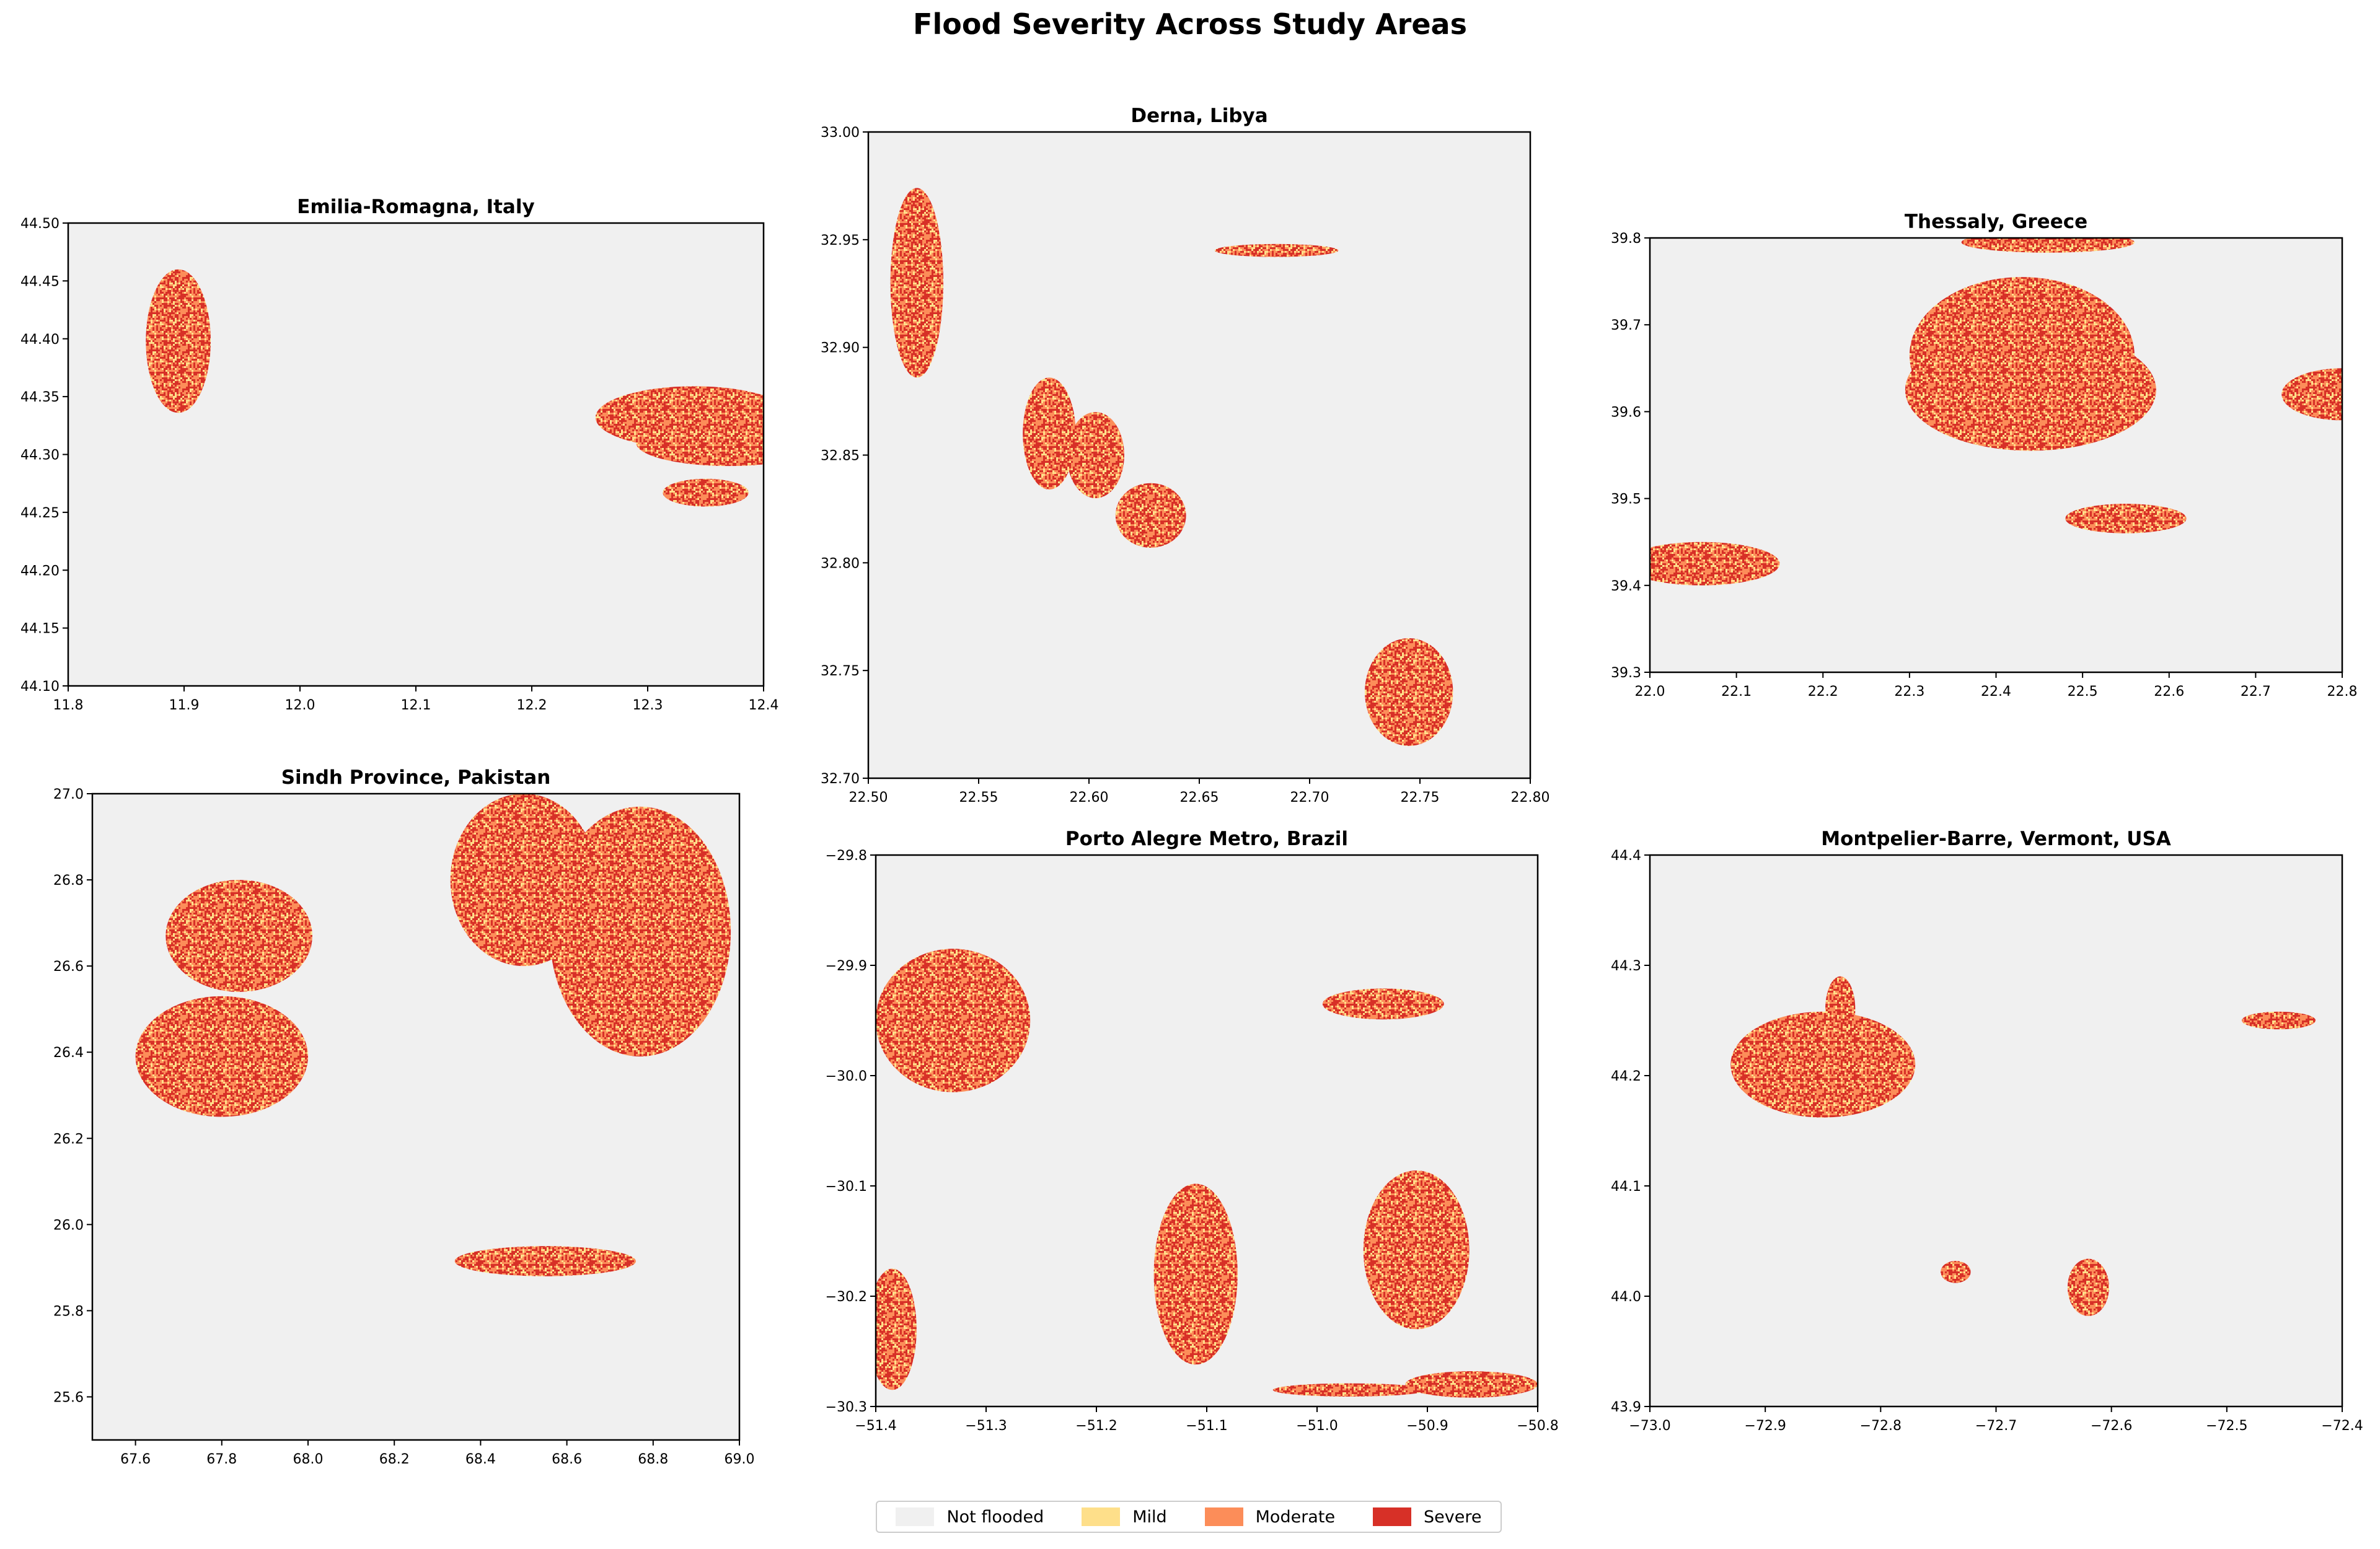  I want to click on x-tick-label: 68.4, so click(480, 1459).